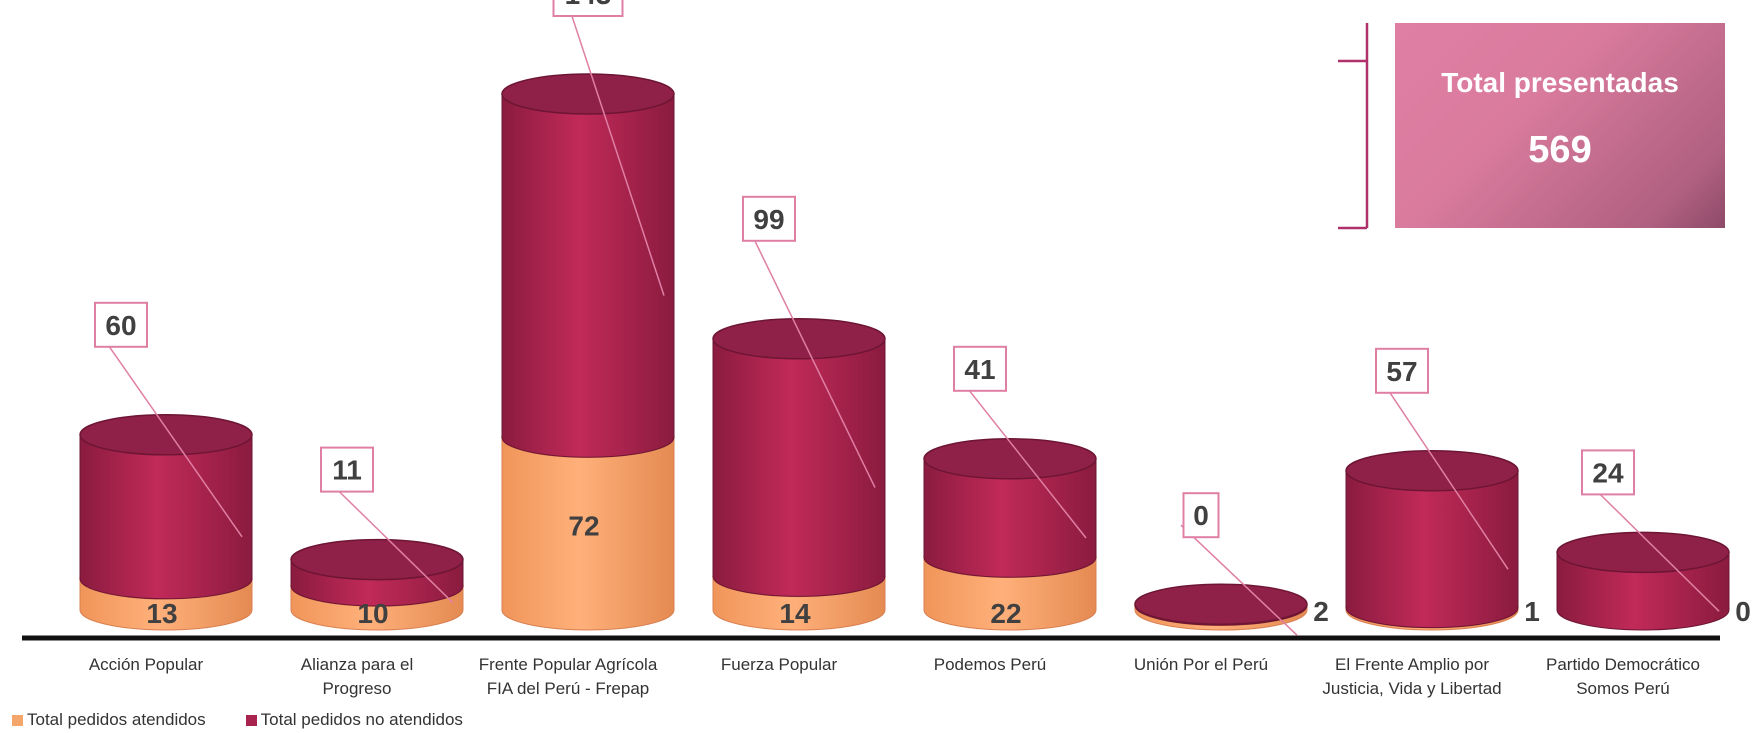 The height and width of the screenshot is (733, 1762). What do you see at coordinates (1321, 611) in the screenshot?
I see `data-label-atendidos: 2` at bounding box center [1321, 611].